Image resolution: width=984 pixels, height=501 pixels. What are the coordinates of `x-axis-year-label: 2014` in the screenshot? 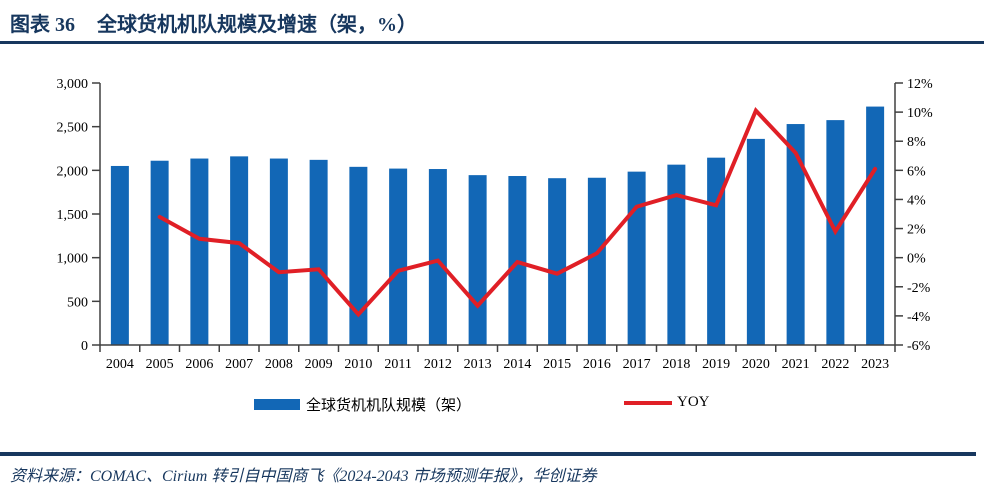 It's located at (517, 364).